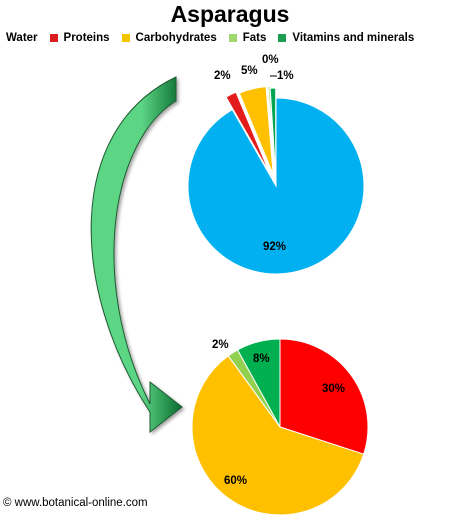  What do you see at coordinates (222, 76) in the screenshot?
I see `pie-before-label-proteins: 2%` at bounding box center [222, 76].